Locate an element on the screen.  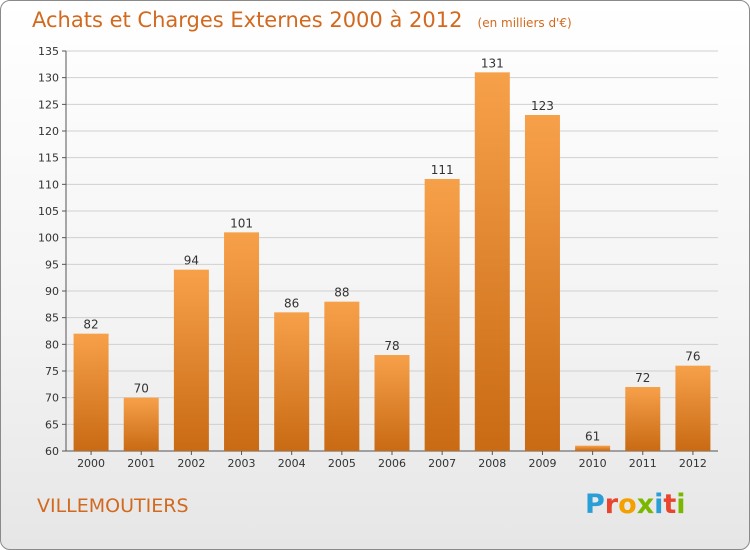
data-label: 101 is located at coordinates (241, 223).